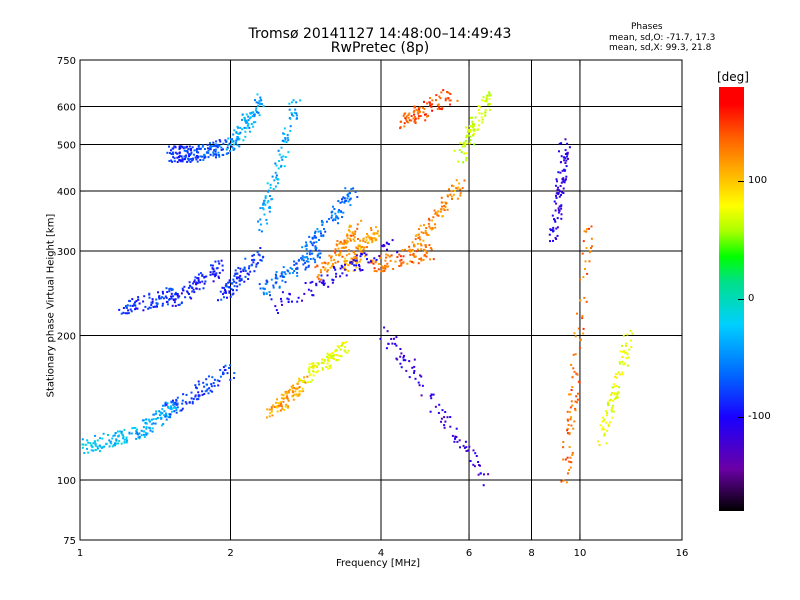  Describe the element at coordinates (660, 48) in the screenshot. I see `phase-mean-x: mean, sd,X: 99.3, 21.8` at that location.